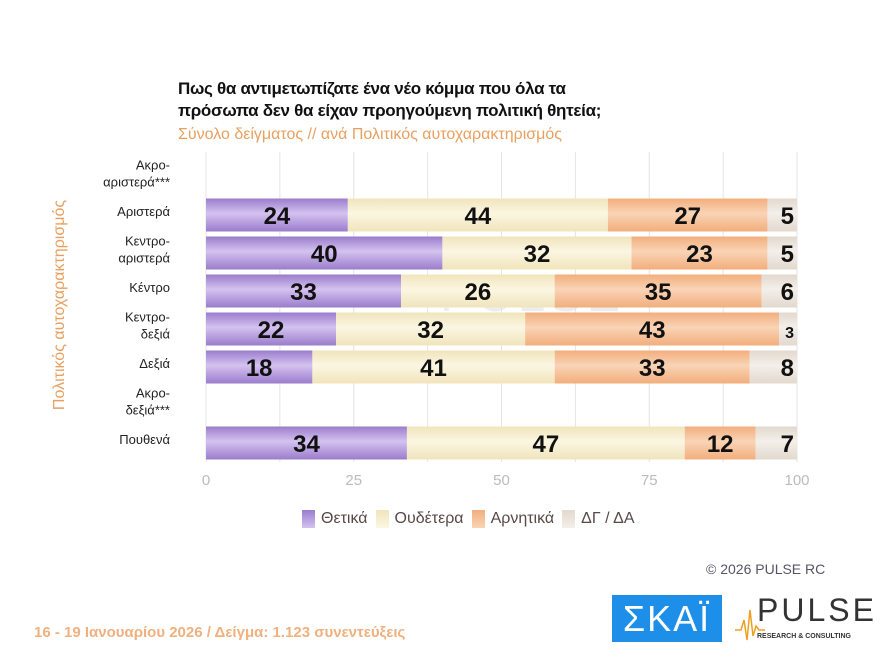 This screenshot has width=880, height=660. Describe the element at coordinates (429, 518) in the screenshot. I see `legend-label: Ουδέτερα` at that location.